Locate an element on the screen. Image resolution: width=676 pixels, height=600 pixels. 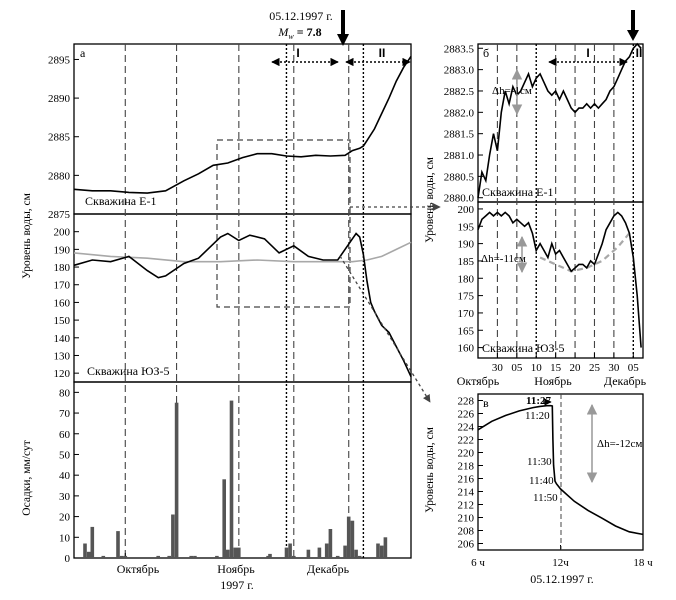
panel-c-y-tick-label: 206 is located at coordinates (466, 545).